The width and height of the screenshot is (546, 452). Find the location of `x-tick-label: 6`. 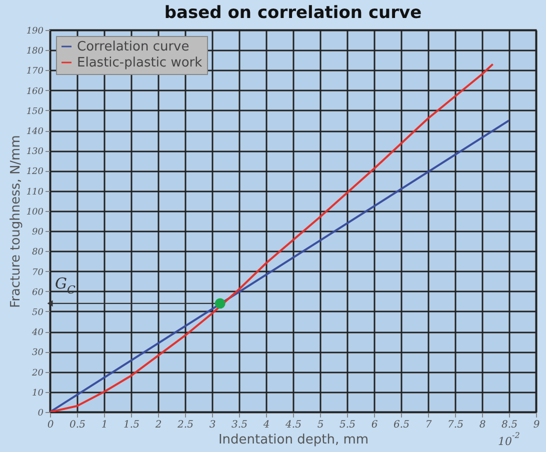

x-tick-label: 6 is located at coordinates (374, 425).